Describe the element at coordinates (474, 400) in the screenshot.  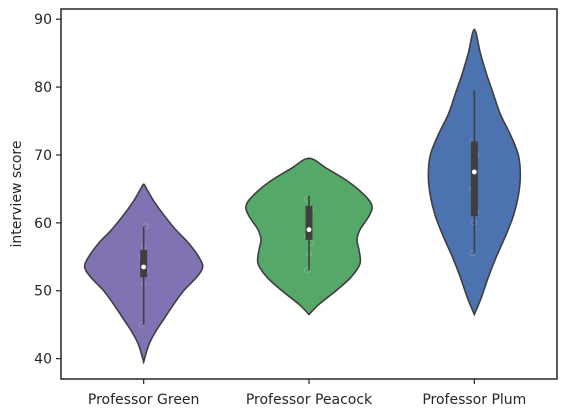
I see `x-tick-label: Professor Plum` at that location.